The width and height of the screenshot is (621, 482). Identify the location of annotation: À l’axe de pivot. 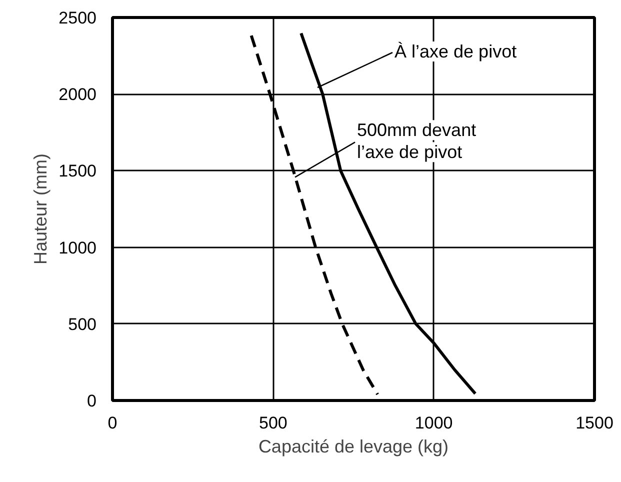
(455, 52).